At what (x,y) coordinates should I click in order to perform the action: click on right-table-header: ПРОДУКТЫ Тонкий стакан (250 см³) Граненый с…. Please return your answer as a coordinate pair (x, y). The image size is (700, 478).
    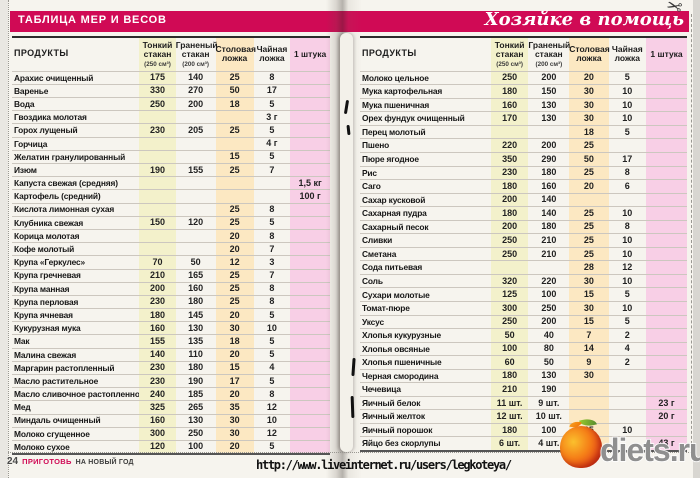
    Looking at the image, I should click on (523, 54).